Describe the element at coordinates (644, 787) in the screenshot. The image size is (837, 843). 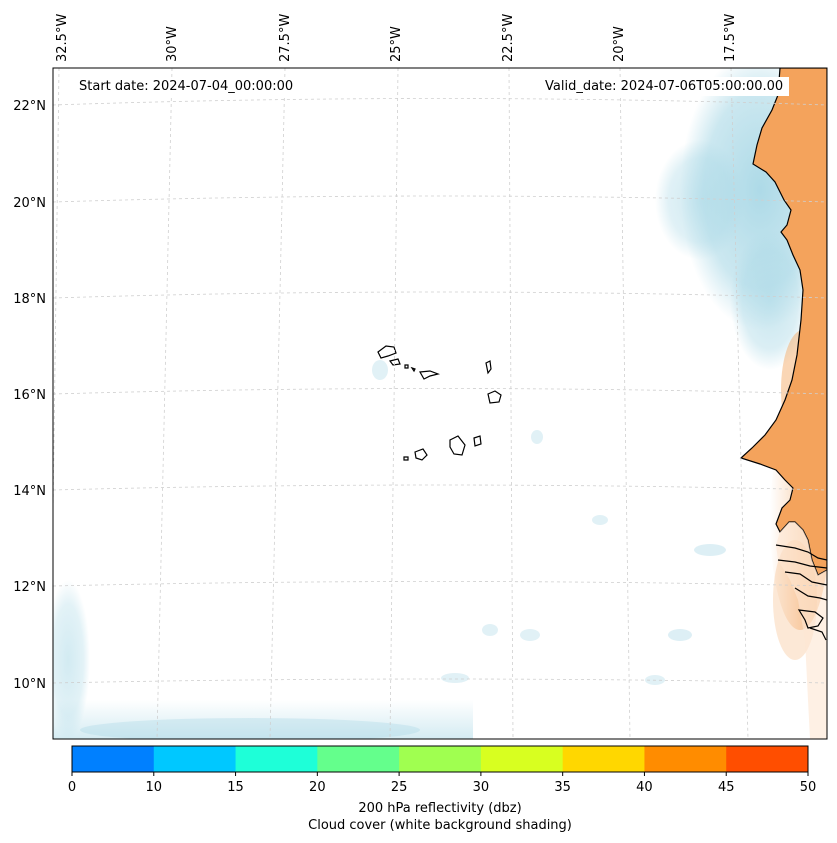
I see `colorbar-tick-label: 40` at that location.